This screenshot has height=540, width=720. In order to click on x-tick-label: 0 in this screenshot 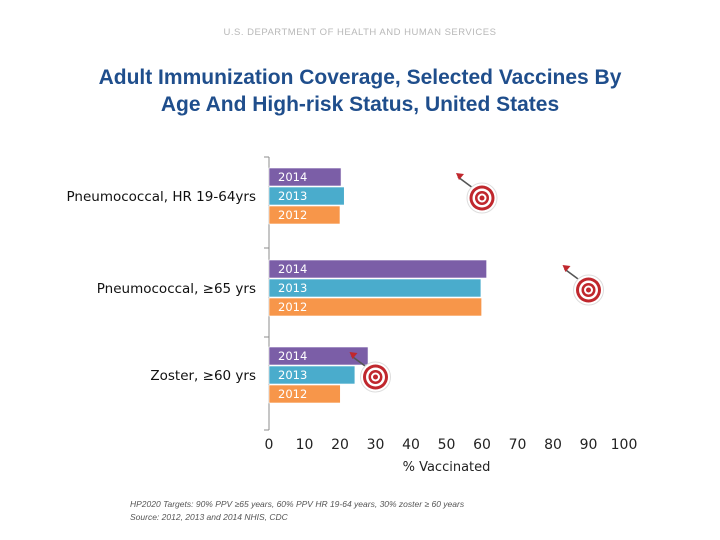, I will do `click(269, 445)`.